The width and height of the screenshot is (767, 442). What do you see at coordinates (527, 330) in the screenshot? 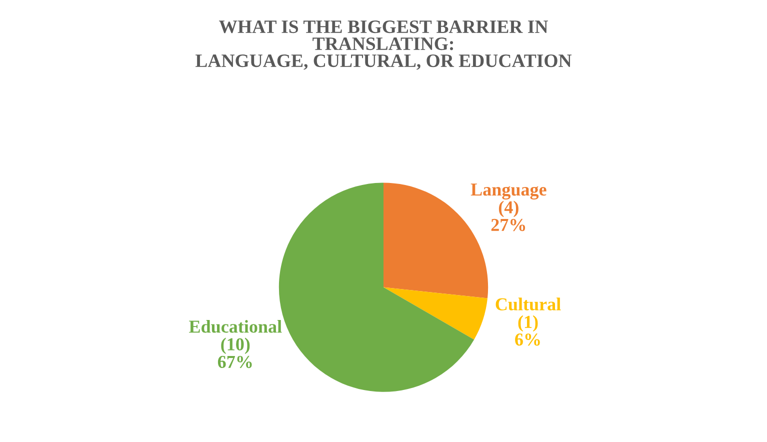
I see `data-label: (1) 6%` at bounding box center [527, 330].